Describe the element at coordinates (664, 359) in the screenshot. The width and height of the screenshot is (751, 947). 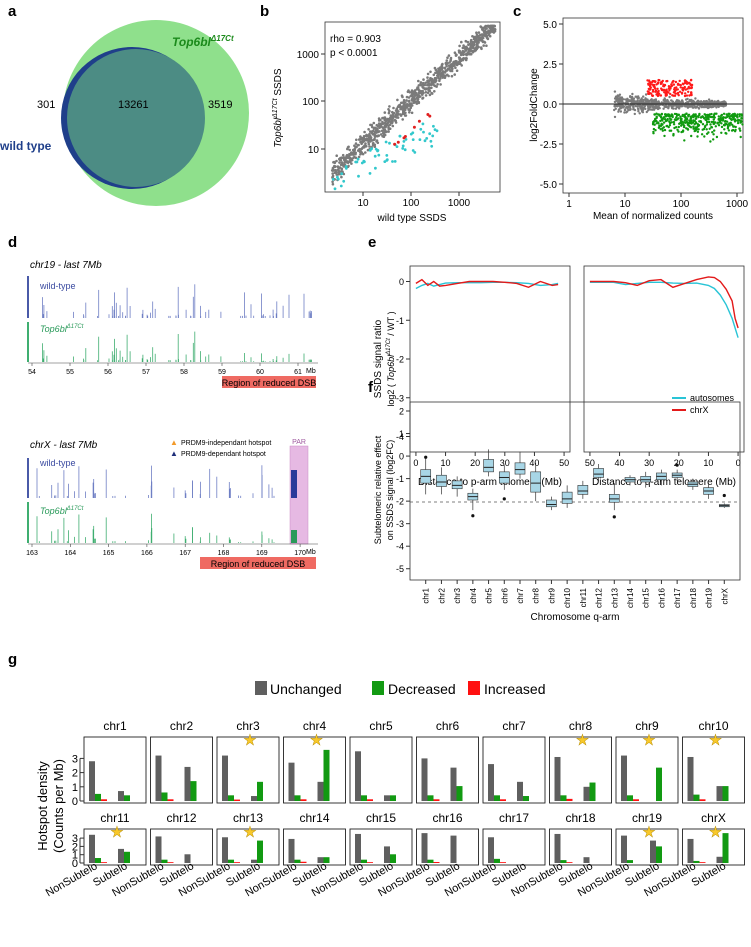
I see `e-right-frame` at that location.